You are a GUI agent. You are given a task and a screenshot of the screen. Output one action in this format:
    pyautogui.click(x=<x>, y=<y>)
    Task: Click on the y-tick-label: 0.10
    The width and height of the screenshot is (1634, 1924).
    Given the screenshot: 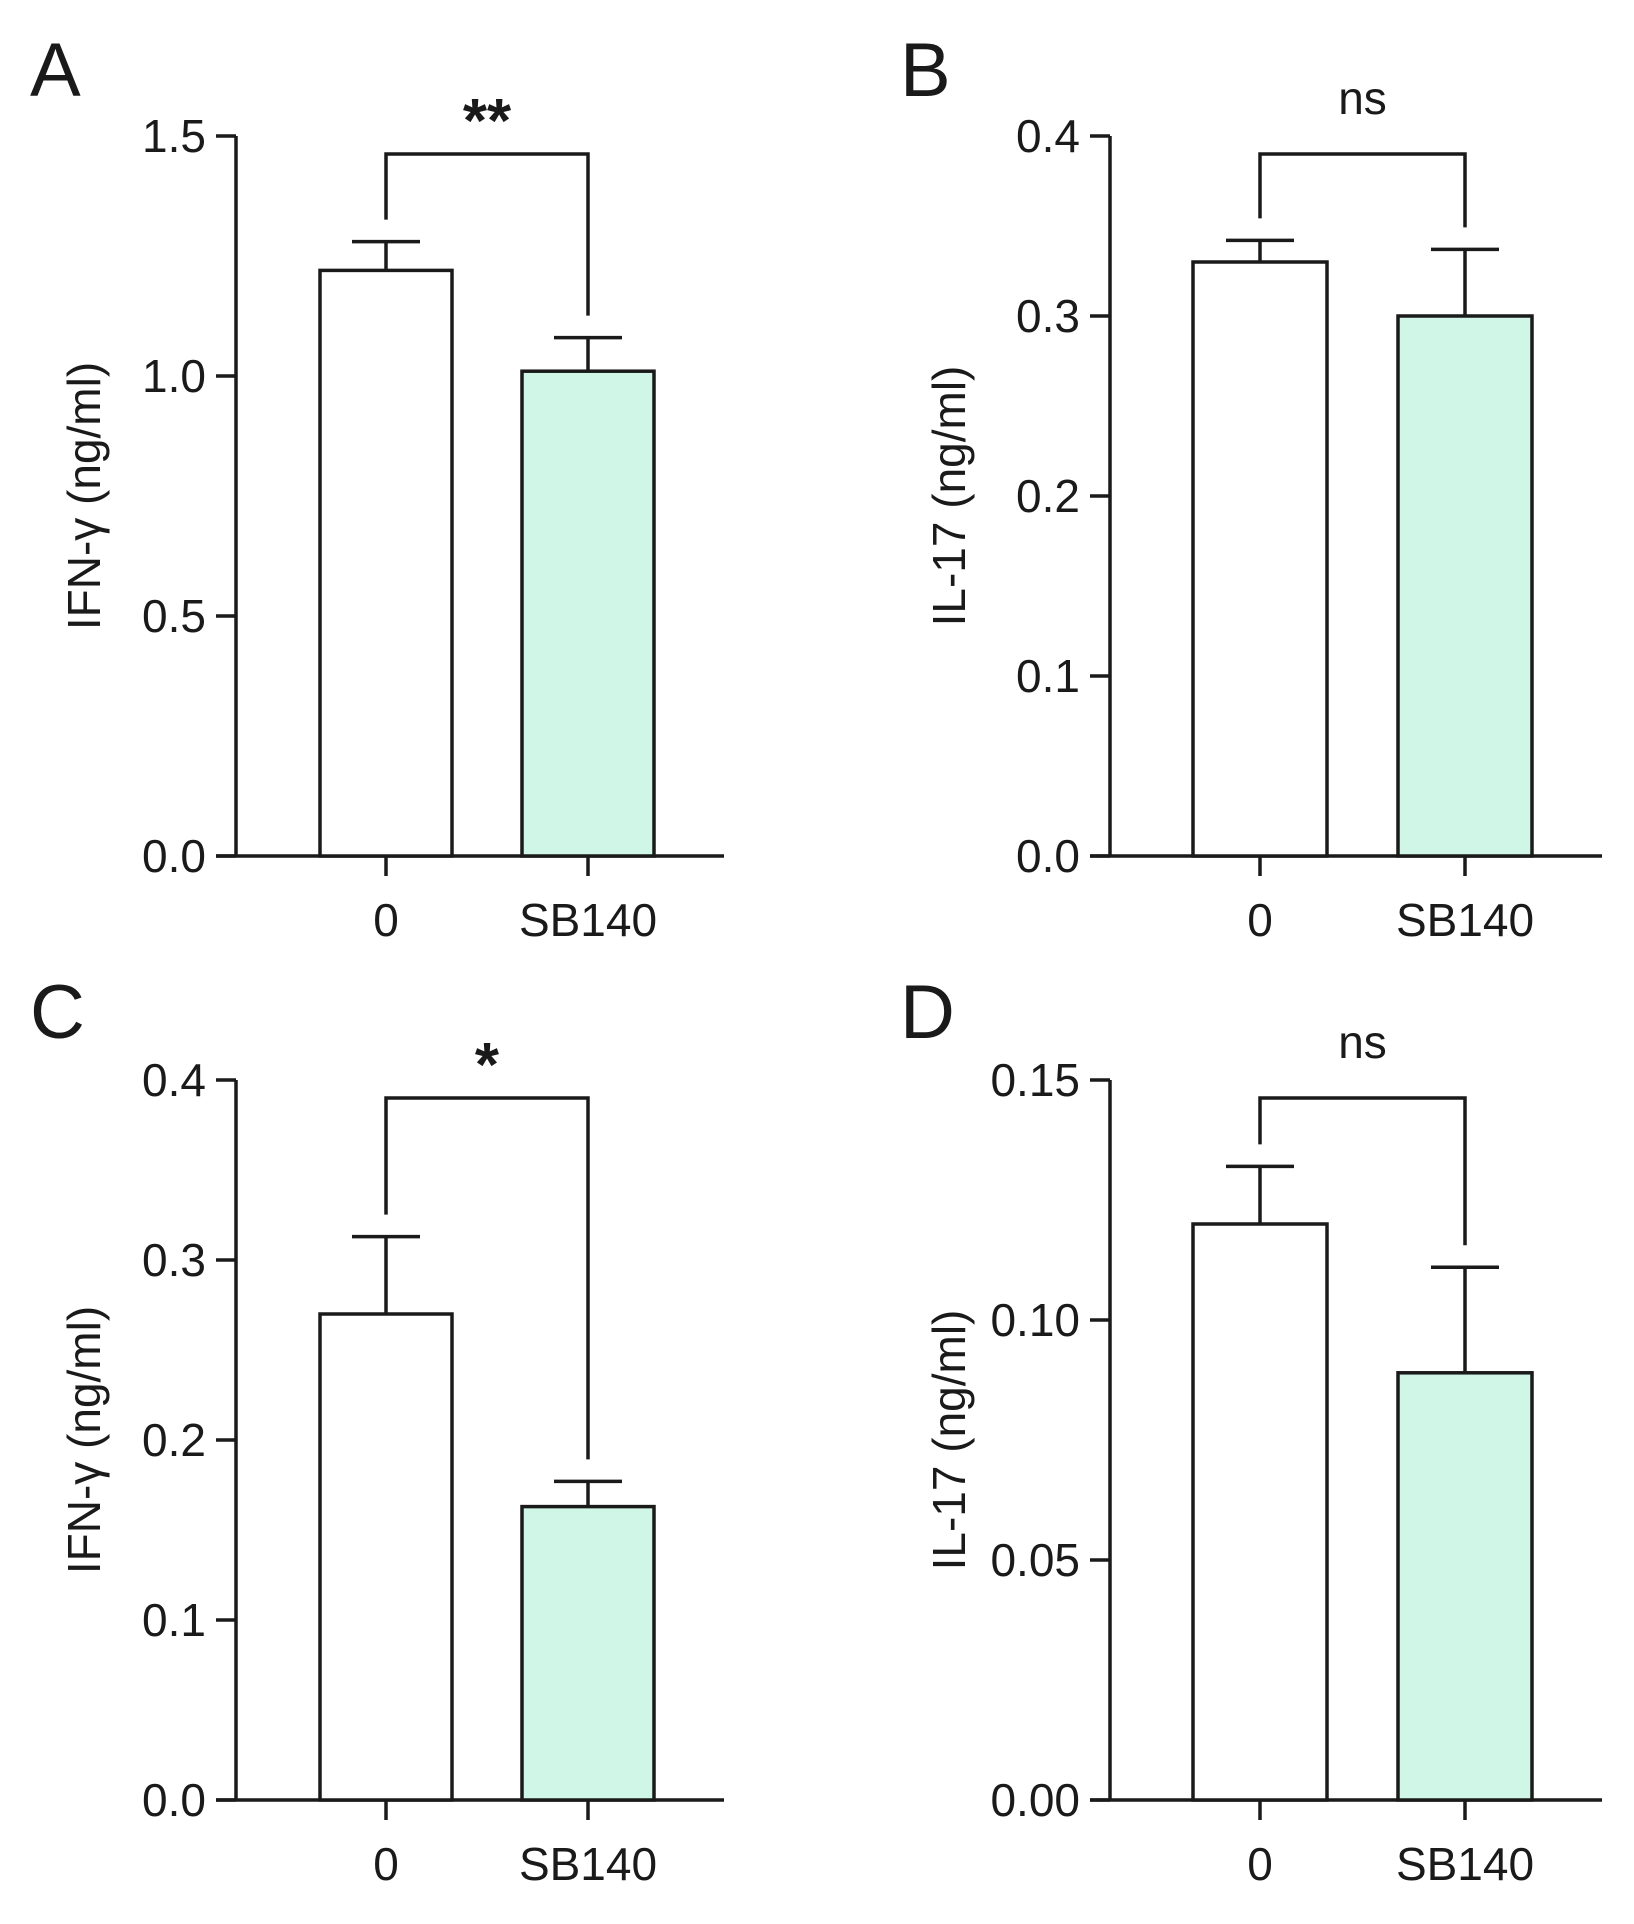 What is the action you would take?
    pyautogui.click(x=1035, y=1320)
    